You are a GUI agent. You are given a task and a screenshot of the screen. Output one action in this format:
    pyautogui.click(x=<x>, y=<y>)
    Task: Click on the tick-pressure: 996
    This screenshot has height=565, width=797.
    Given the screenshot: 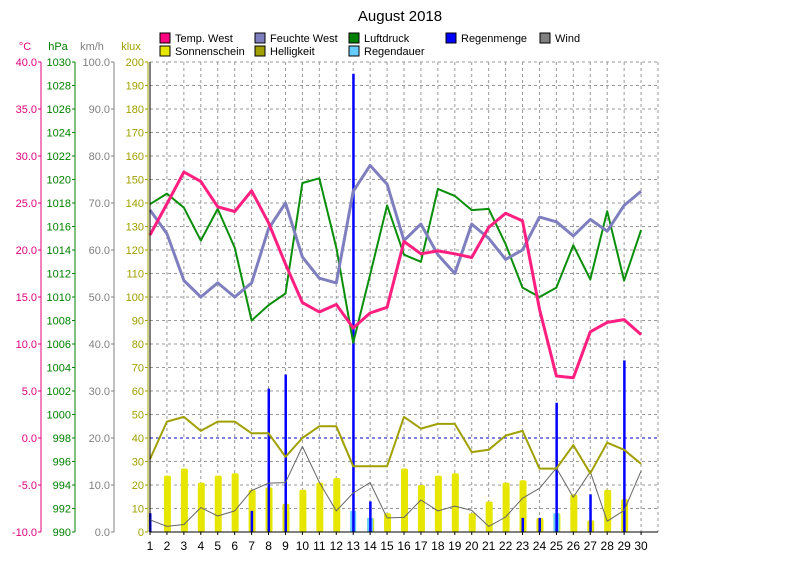 What is the action you would take?
    pyautogui.click(x=62, y=463)
    